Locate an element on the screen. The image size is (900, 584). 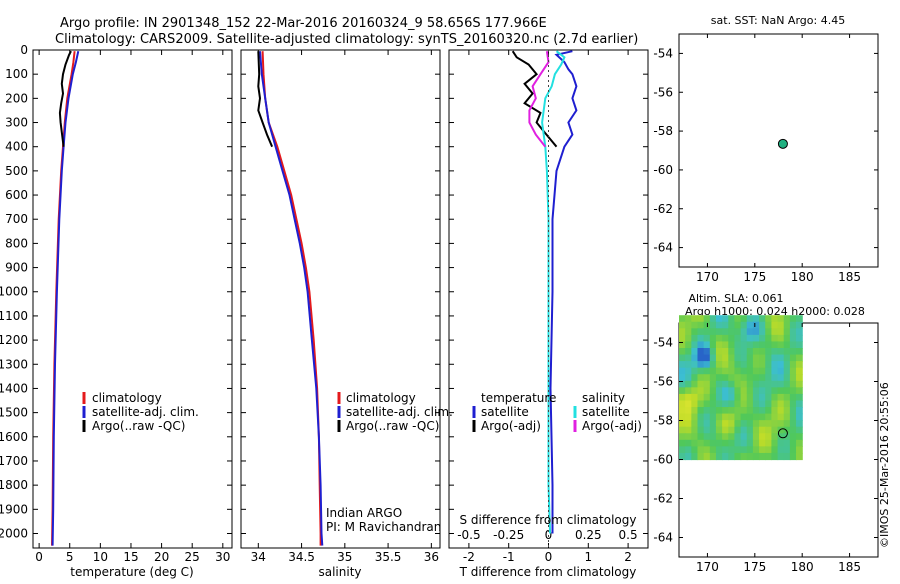
lon-tick-label: 175 is located at coordinates (754, 567).